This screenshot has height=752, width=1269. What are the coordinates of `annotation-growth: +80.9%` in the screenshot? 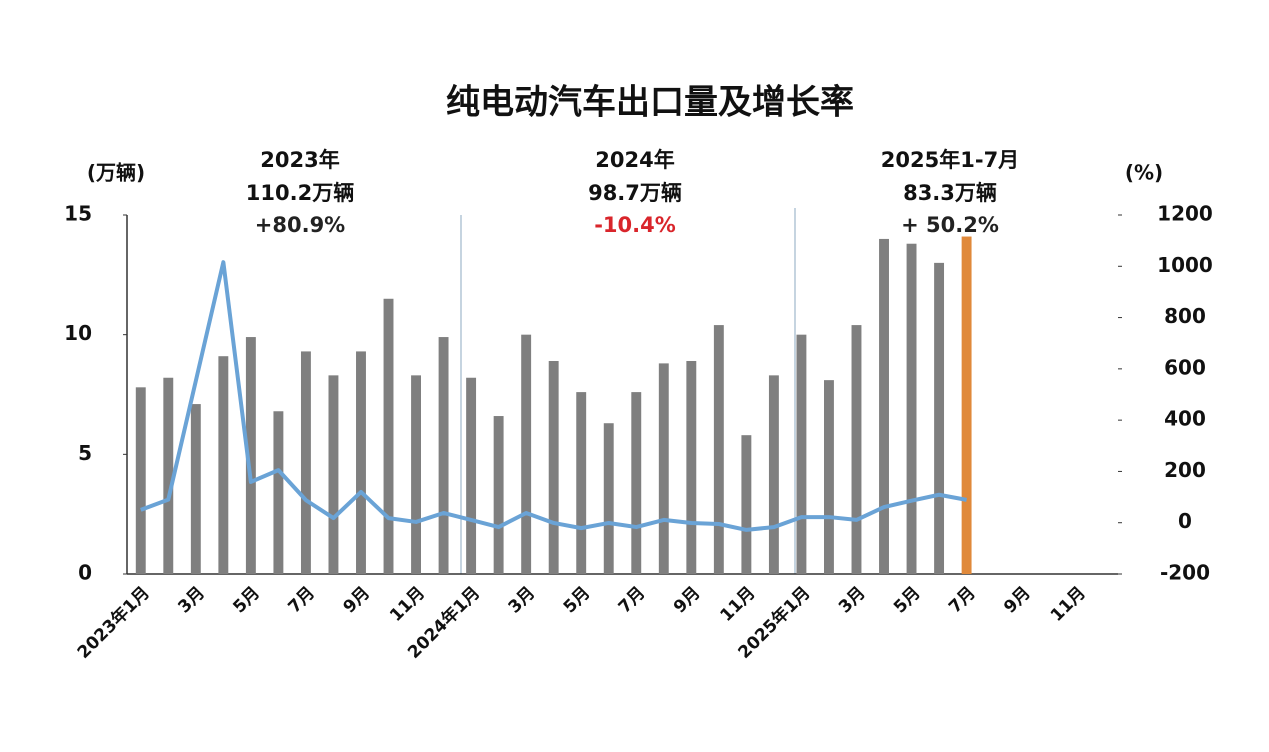 It's located at (300, 225).